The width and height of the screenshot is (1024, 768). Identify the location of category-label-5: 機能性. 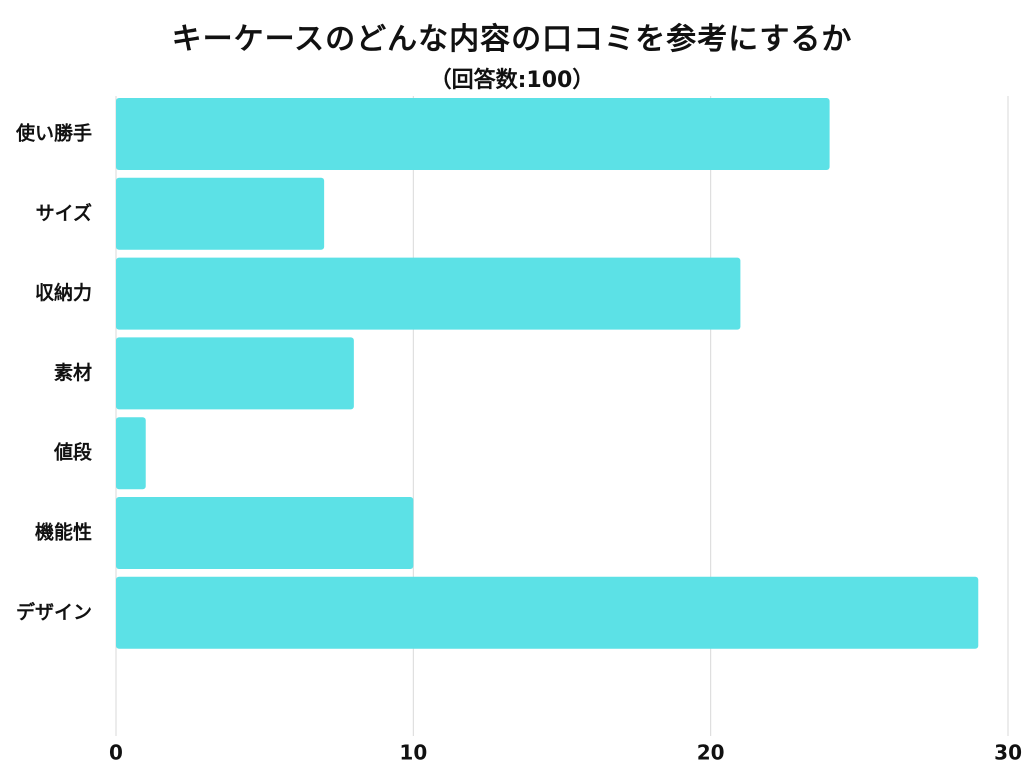
(63, 532).